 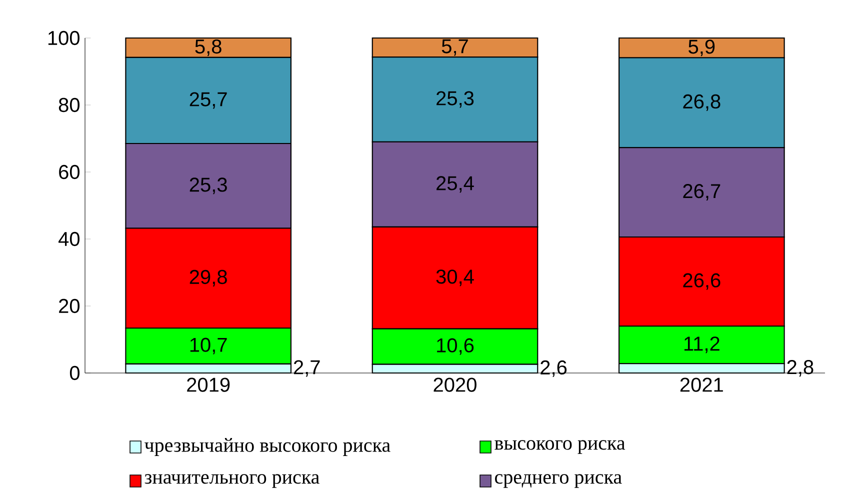 What do you see at coordinates (208, 385) in the screenshot?
I see `x-tick-label: 2019` at bounding box center [208, 385].